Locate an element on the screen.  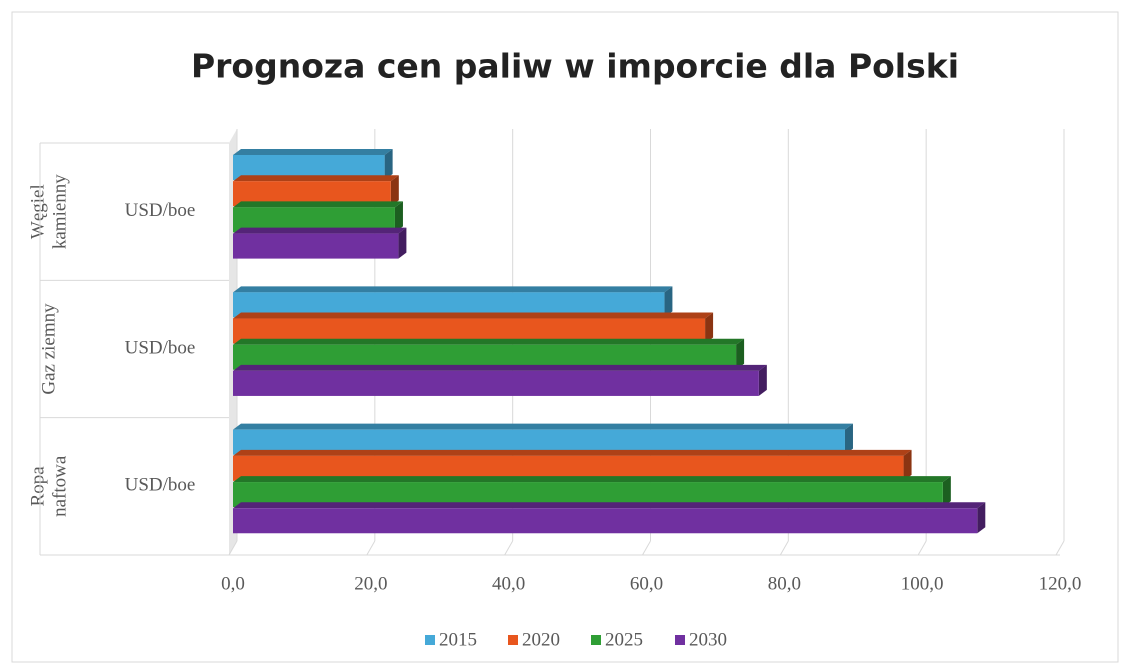
legend-label: 2025 is located at coordinates (624, 639).